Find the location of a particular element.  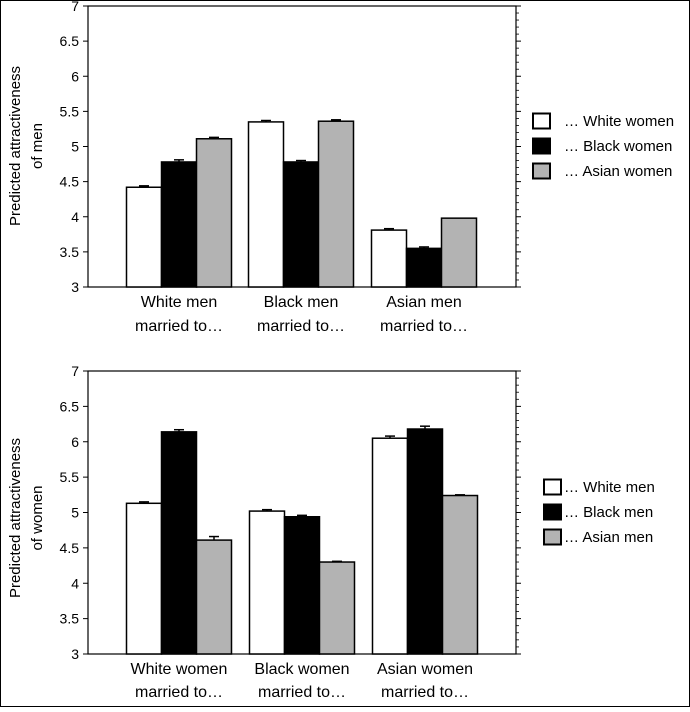

x-category-label: White men is located at coordinates (179, 302).